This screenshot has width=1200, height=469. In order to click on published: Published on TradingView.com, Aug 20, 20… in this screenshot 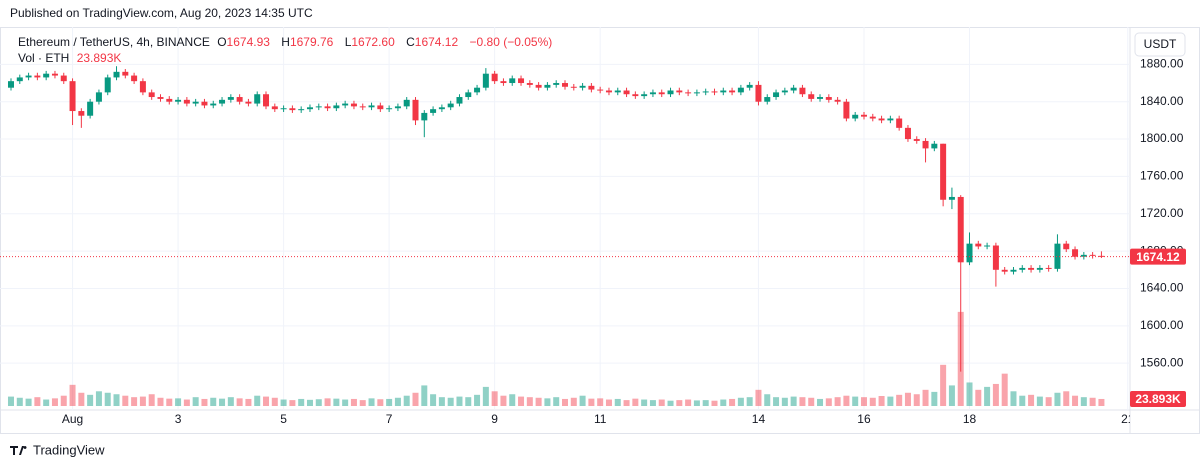, I will do `click(161, 13)`.